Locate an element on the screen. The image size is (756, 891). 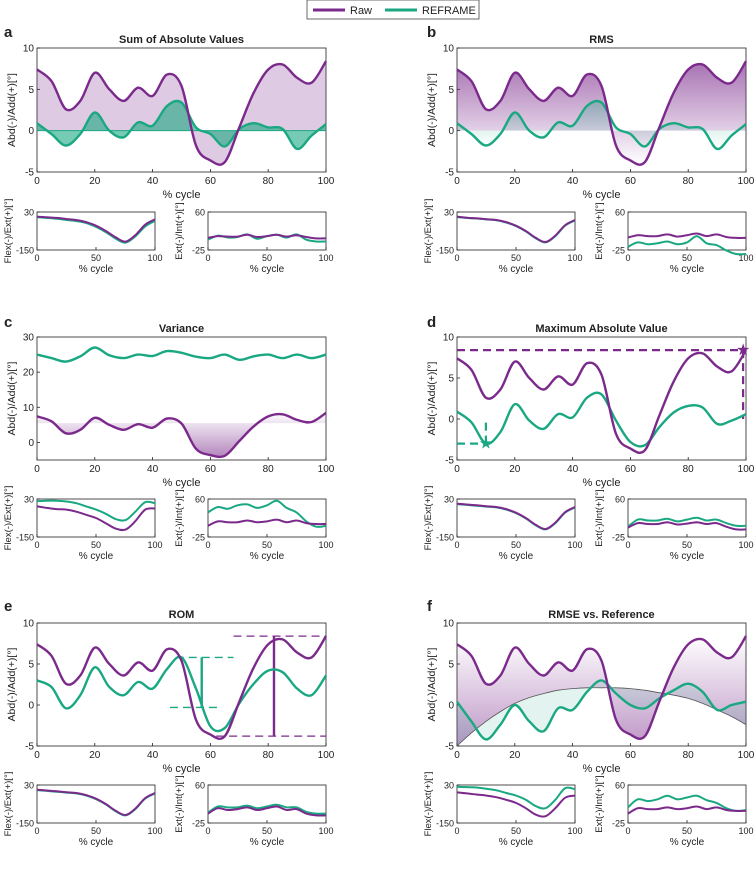
small-y-axis-label: Ext(-)/Int(+)[°] is located at coordinates (599, 517).